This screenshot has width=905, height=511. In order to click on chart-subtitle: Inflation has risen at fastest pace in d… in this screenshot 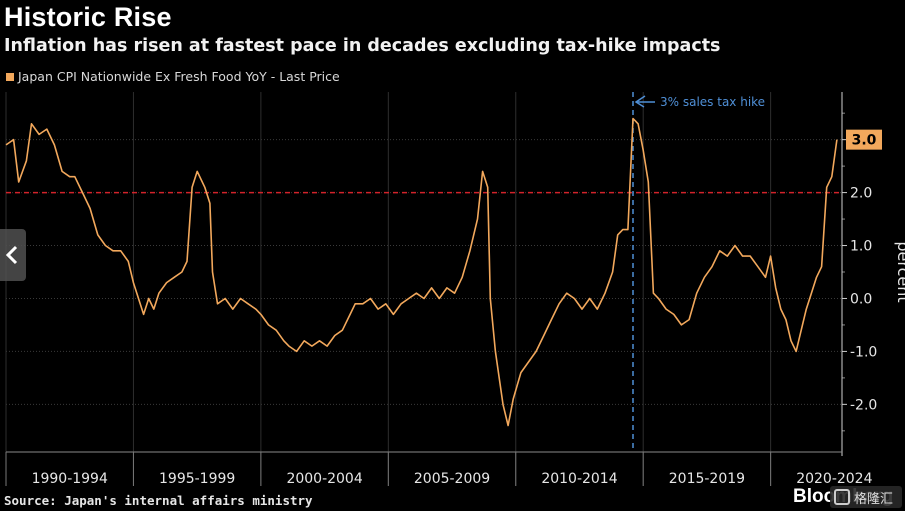, I will do `click(362, 46)`.